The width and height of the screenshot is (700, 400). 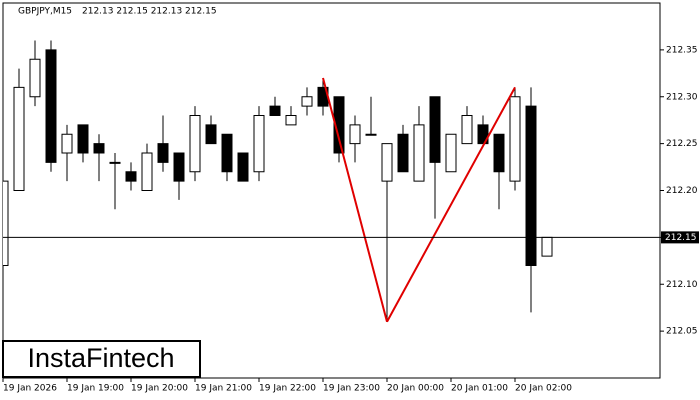 I want to click on current-price-box, so click(x=680, y=237).